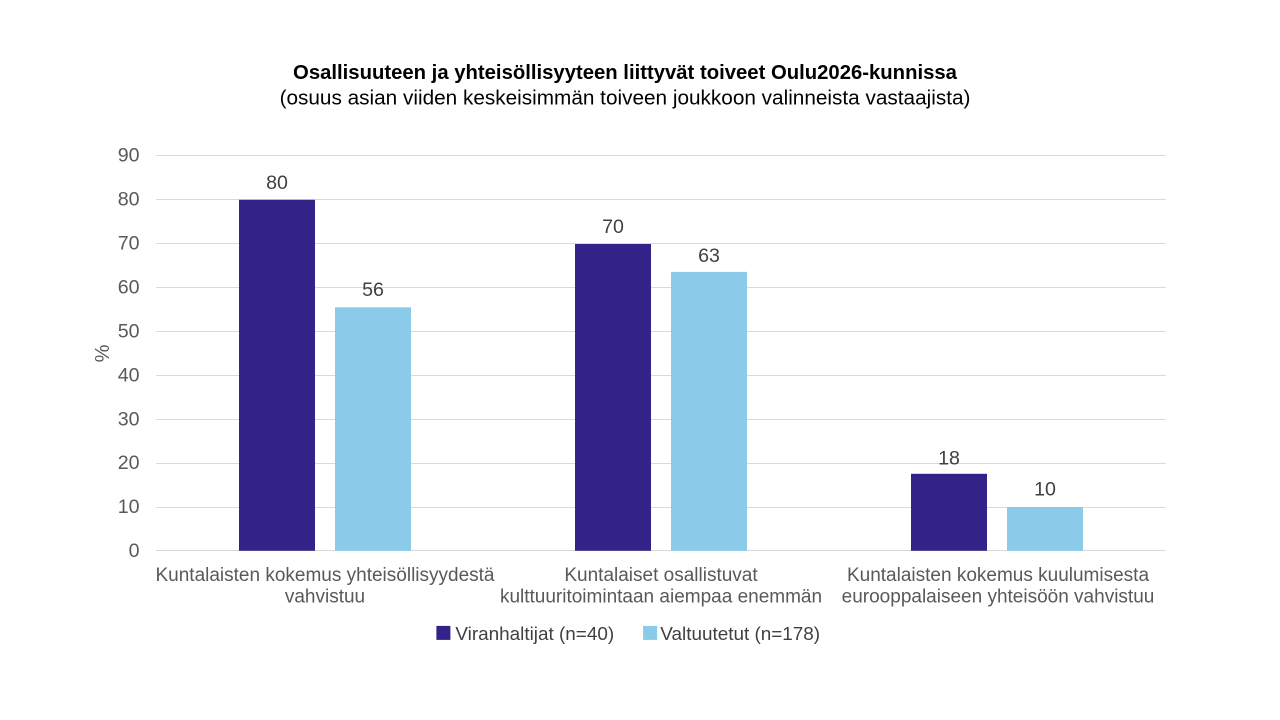  What do you see at coordinates (740, 634) in the screenshot?
I see `svg-text: Valtuutetut (n=178)` at bounding box center [740, 634].